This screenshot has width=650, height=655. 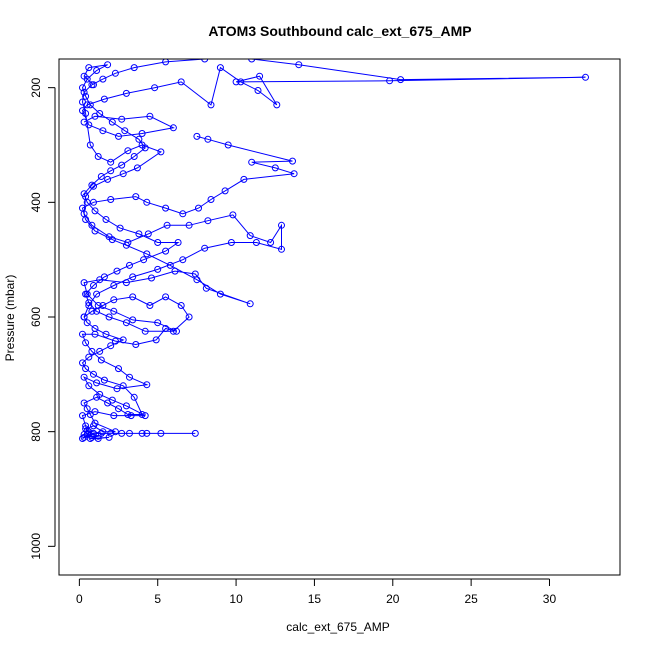 I want to click on x-axis-label: calc_ext_675_AMP, so click(x=337, y=627).